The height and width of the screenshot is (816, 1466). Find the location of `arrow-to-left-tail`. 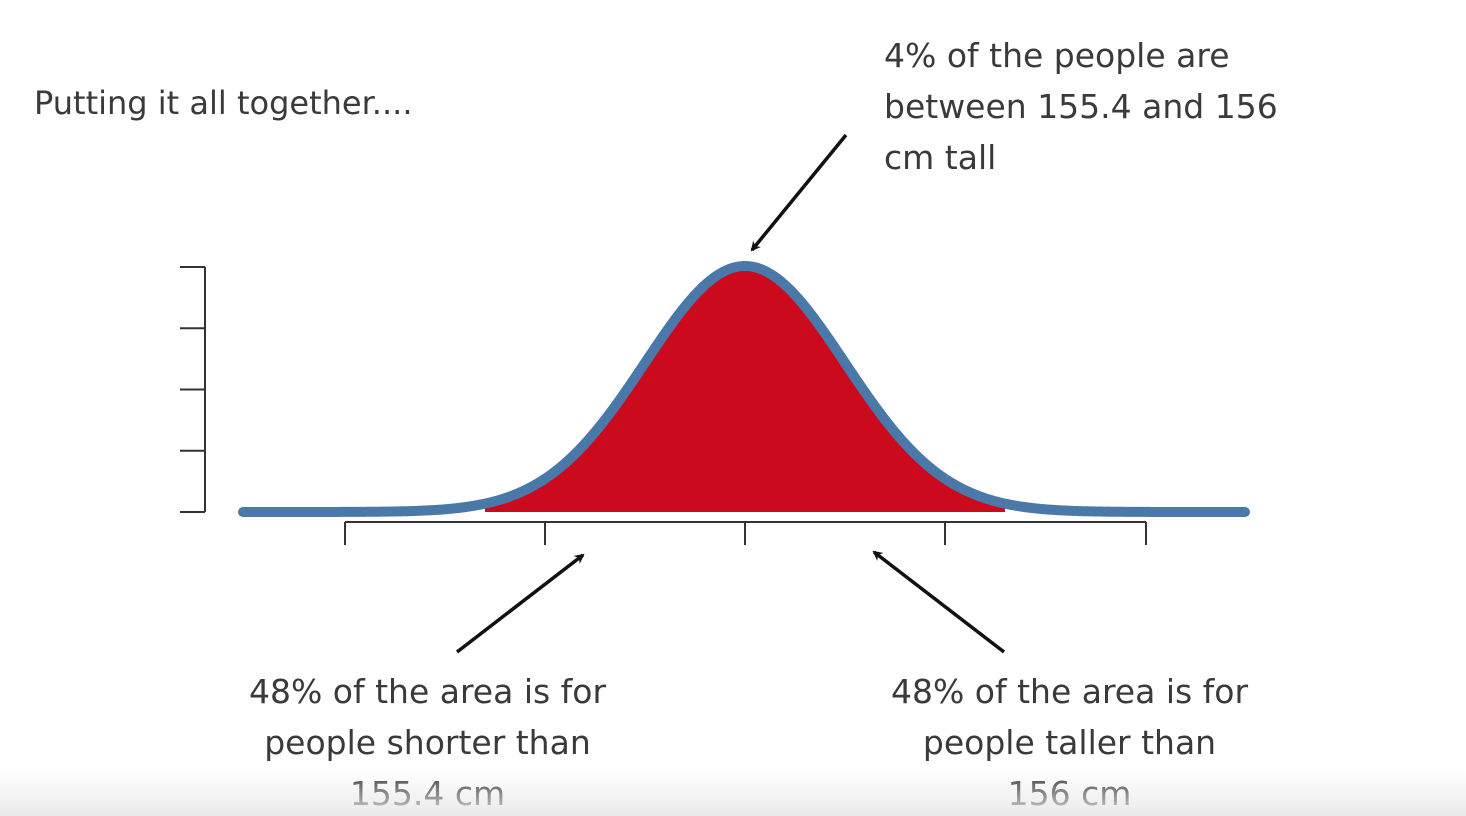

arrow-to-left-tail is located at coordinates (520, 603).